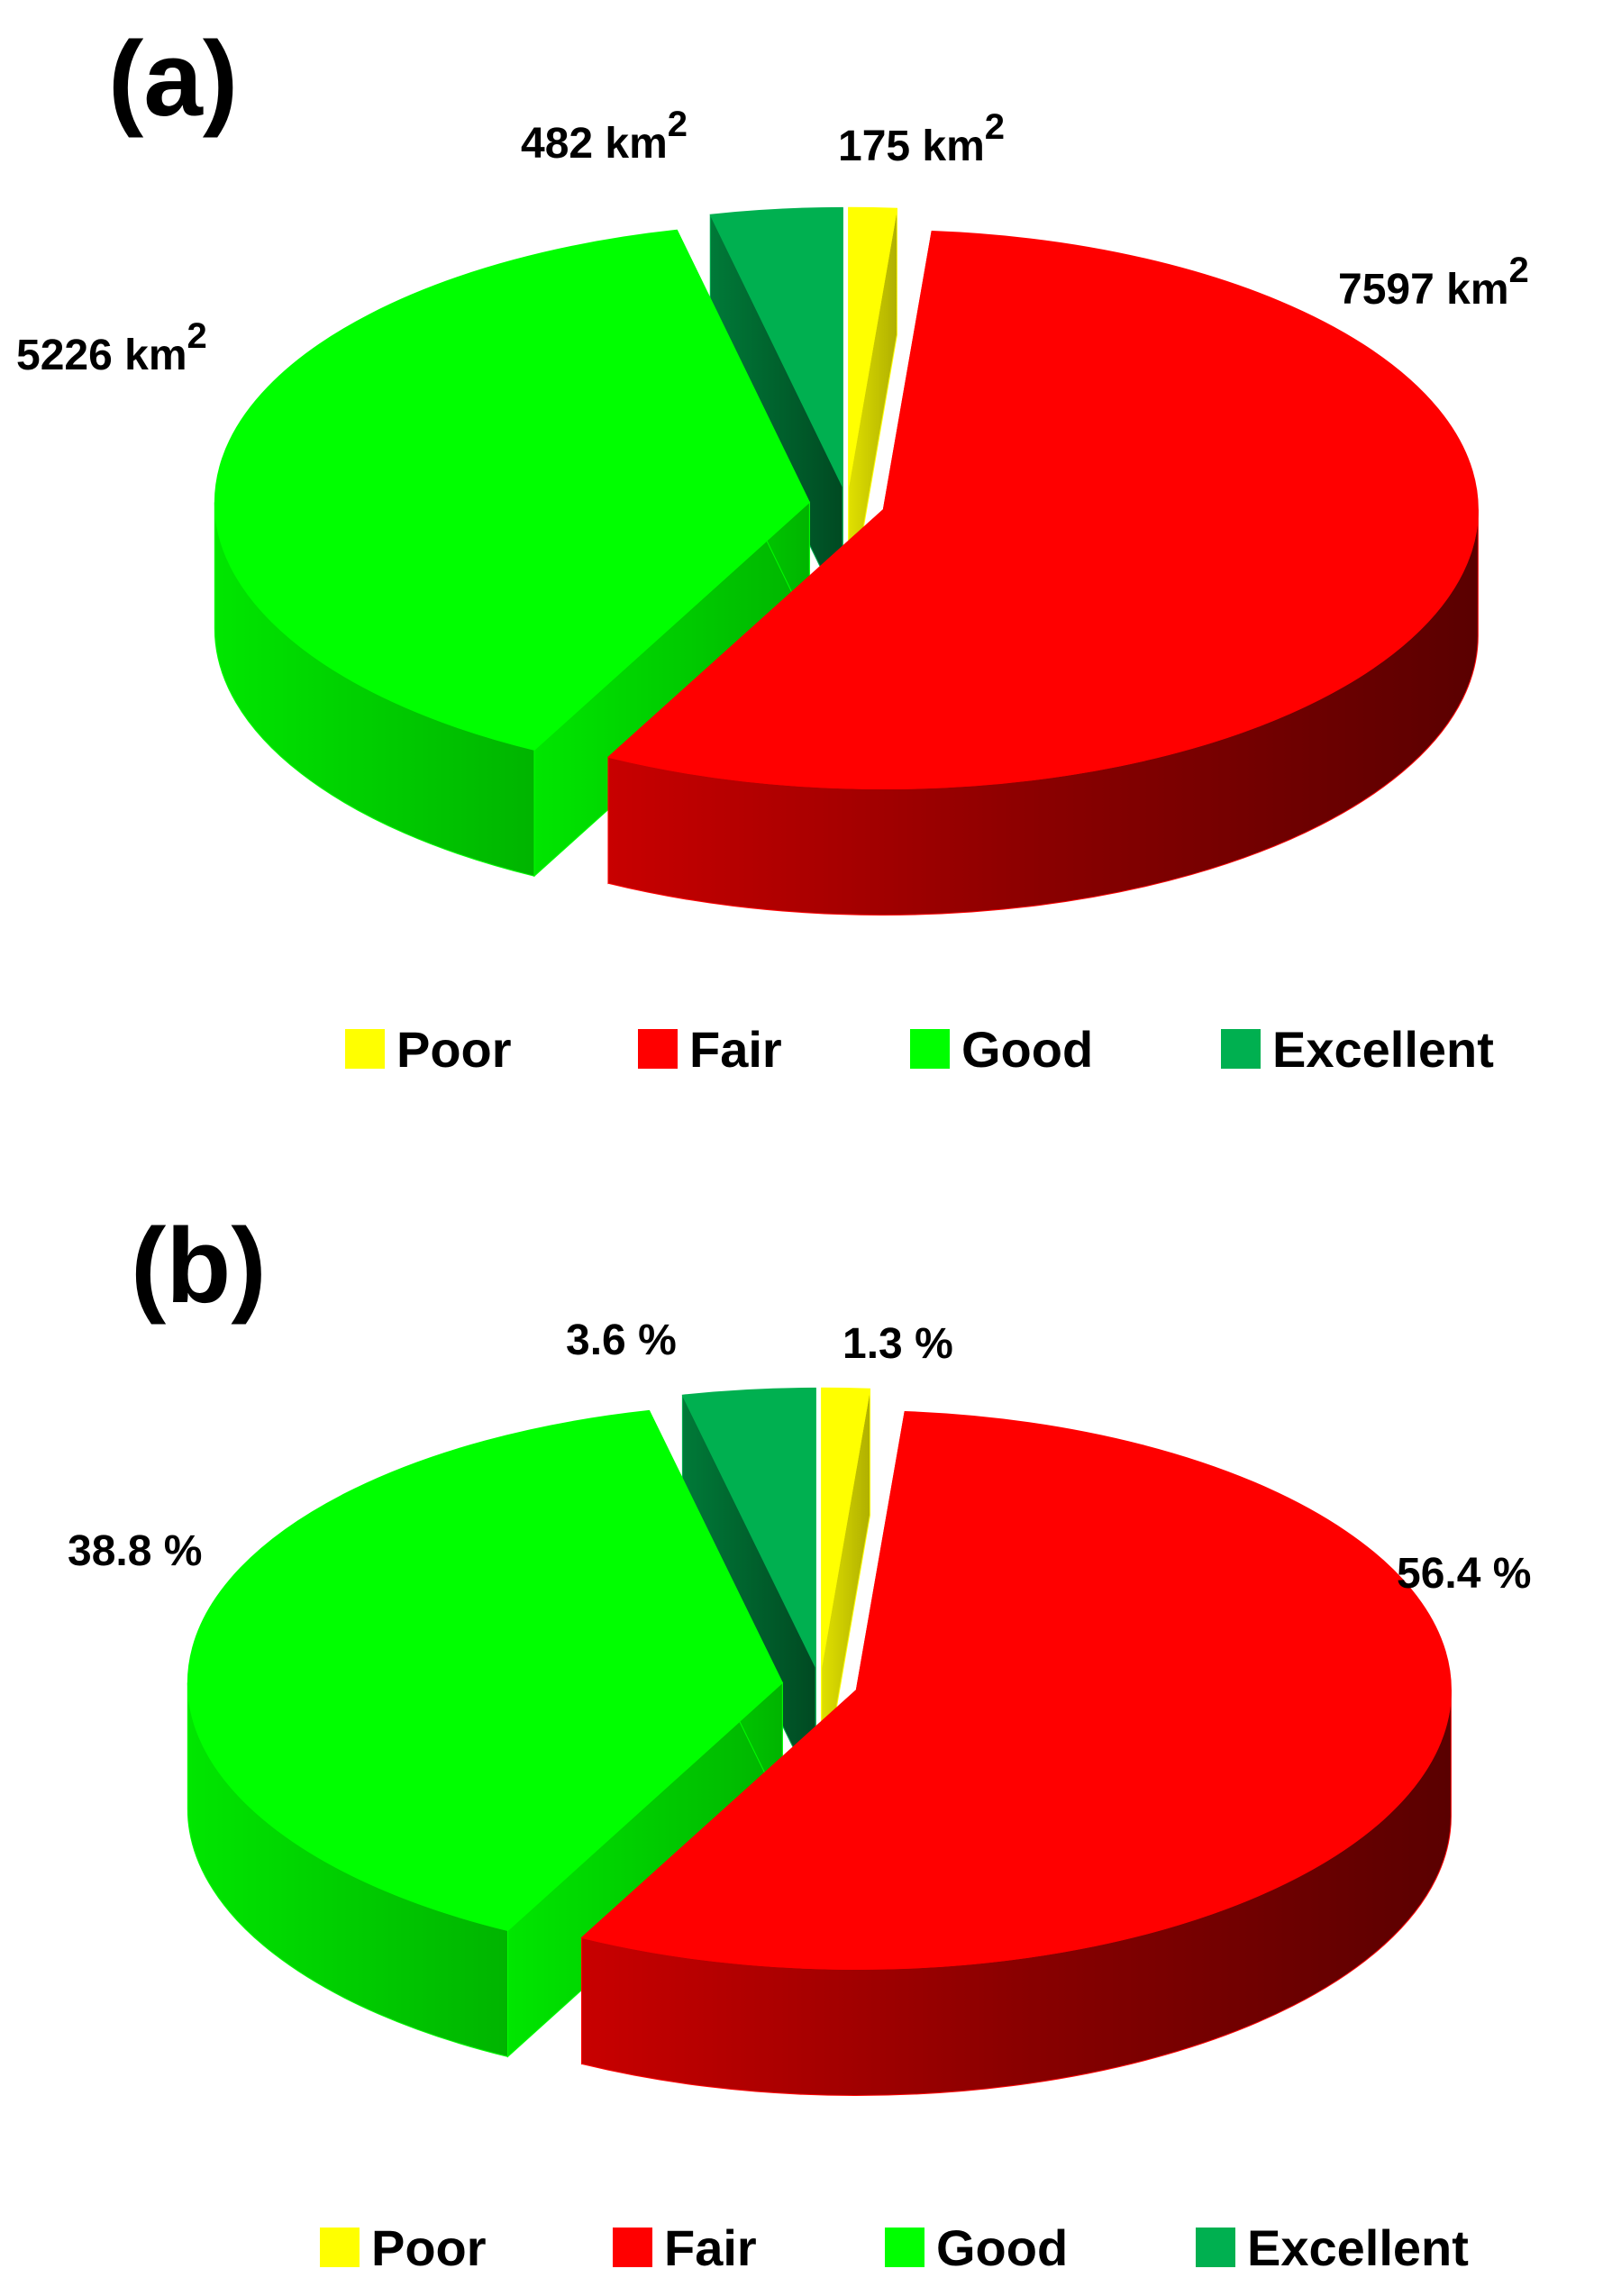 Image resolution: width=1603 pixels, height=2296 pixels. Describe the element at coordinates (1358, 2247) in the screenshot. I see `legend-label-excellent-b: Excellent` at that location.